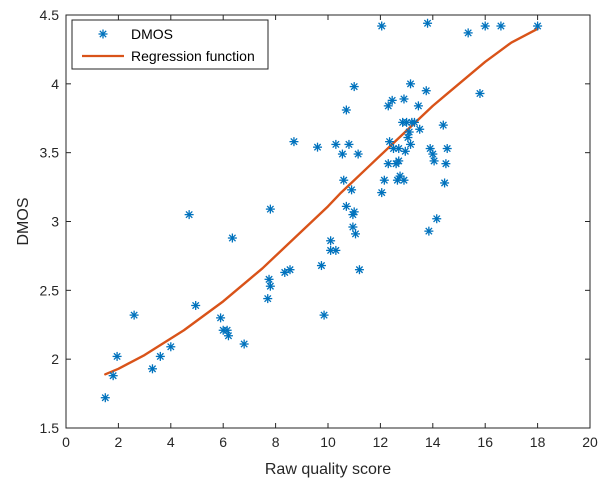  I want to click on legend-marker-dmos, so click(103, 34).